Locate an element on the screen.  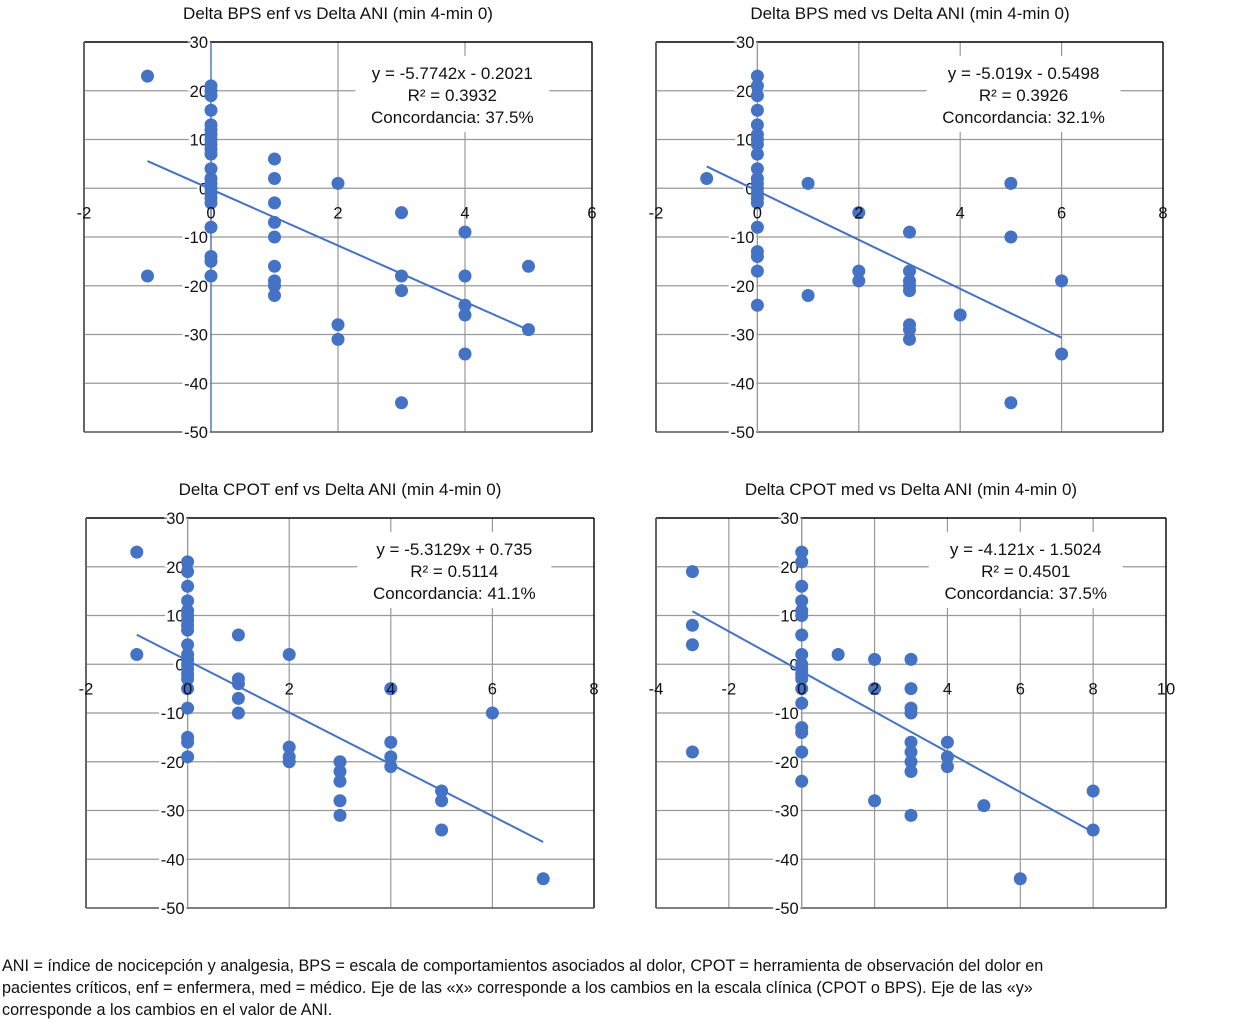
x-tick-label: -4 is located at coordinates (656, 689).